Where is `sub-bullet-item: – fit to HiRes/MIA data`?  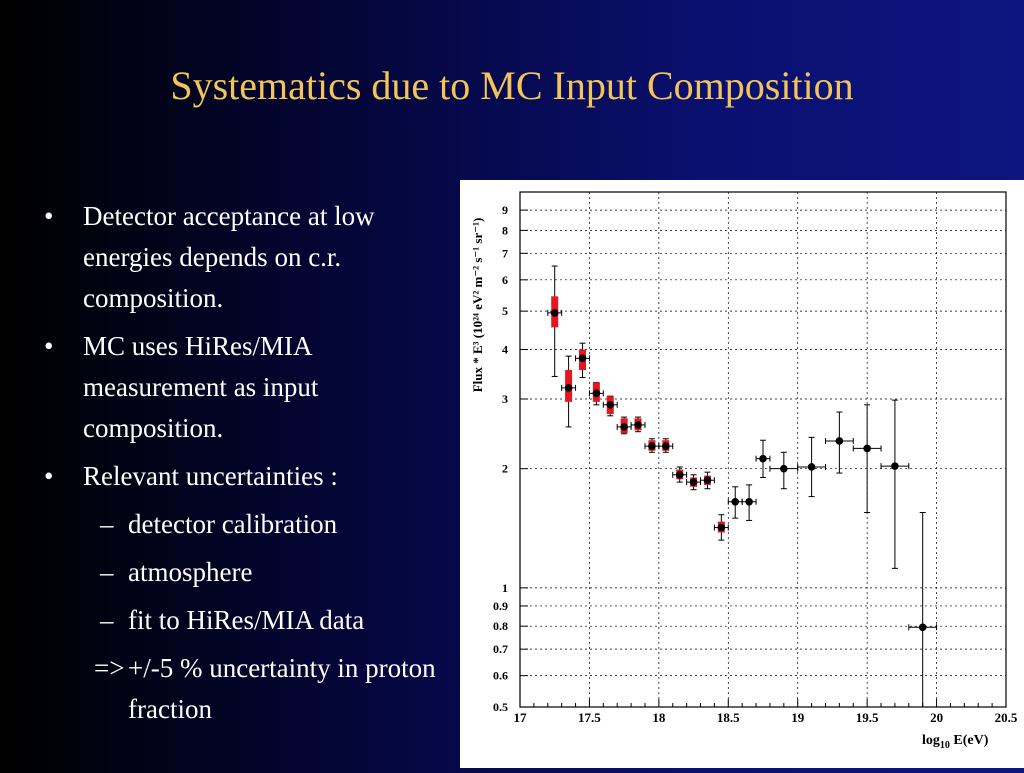 sub-bullet-item: – fit to HiRes/MIA data is located at coordinates (244, 620).